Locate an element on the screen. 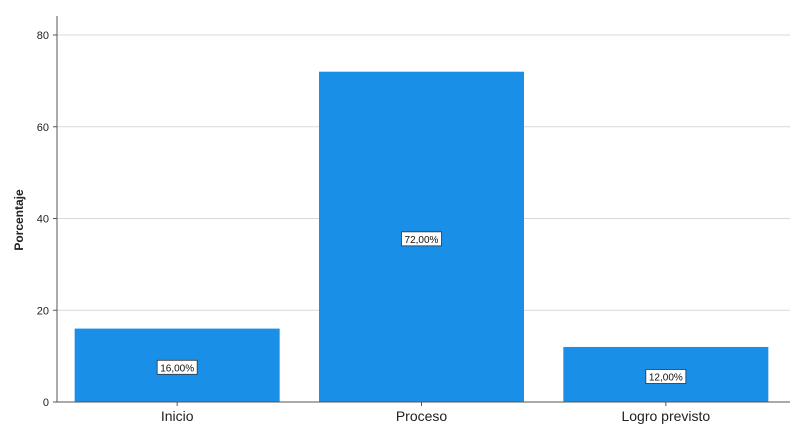 This screenshot has height=435, width=801. x-category-label: Proceso is located at coordinates (422, 416).